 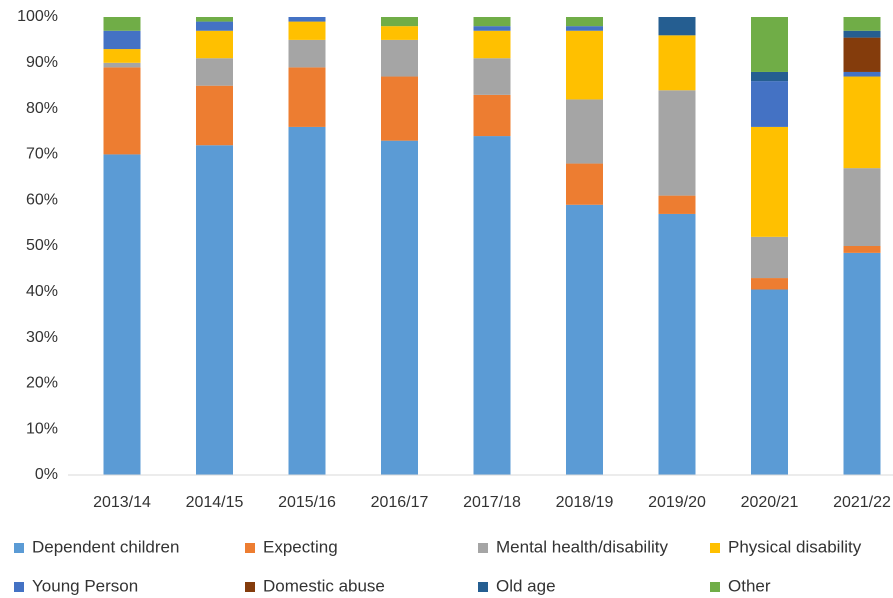 I want to click on legend-label: Dependent children, so click(x=105, y=546).